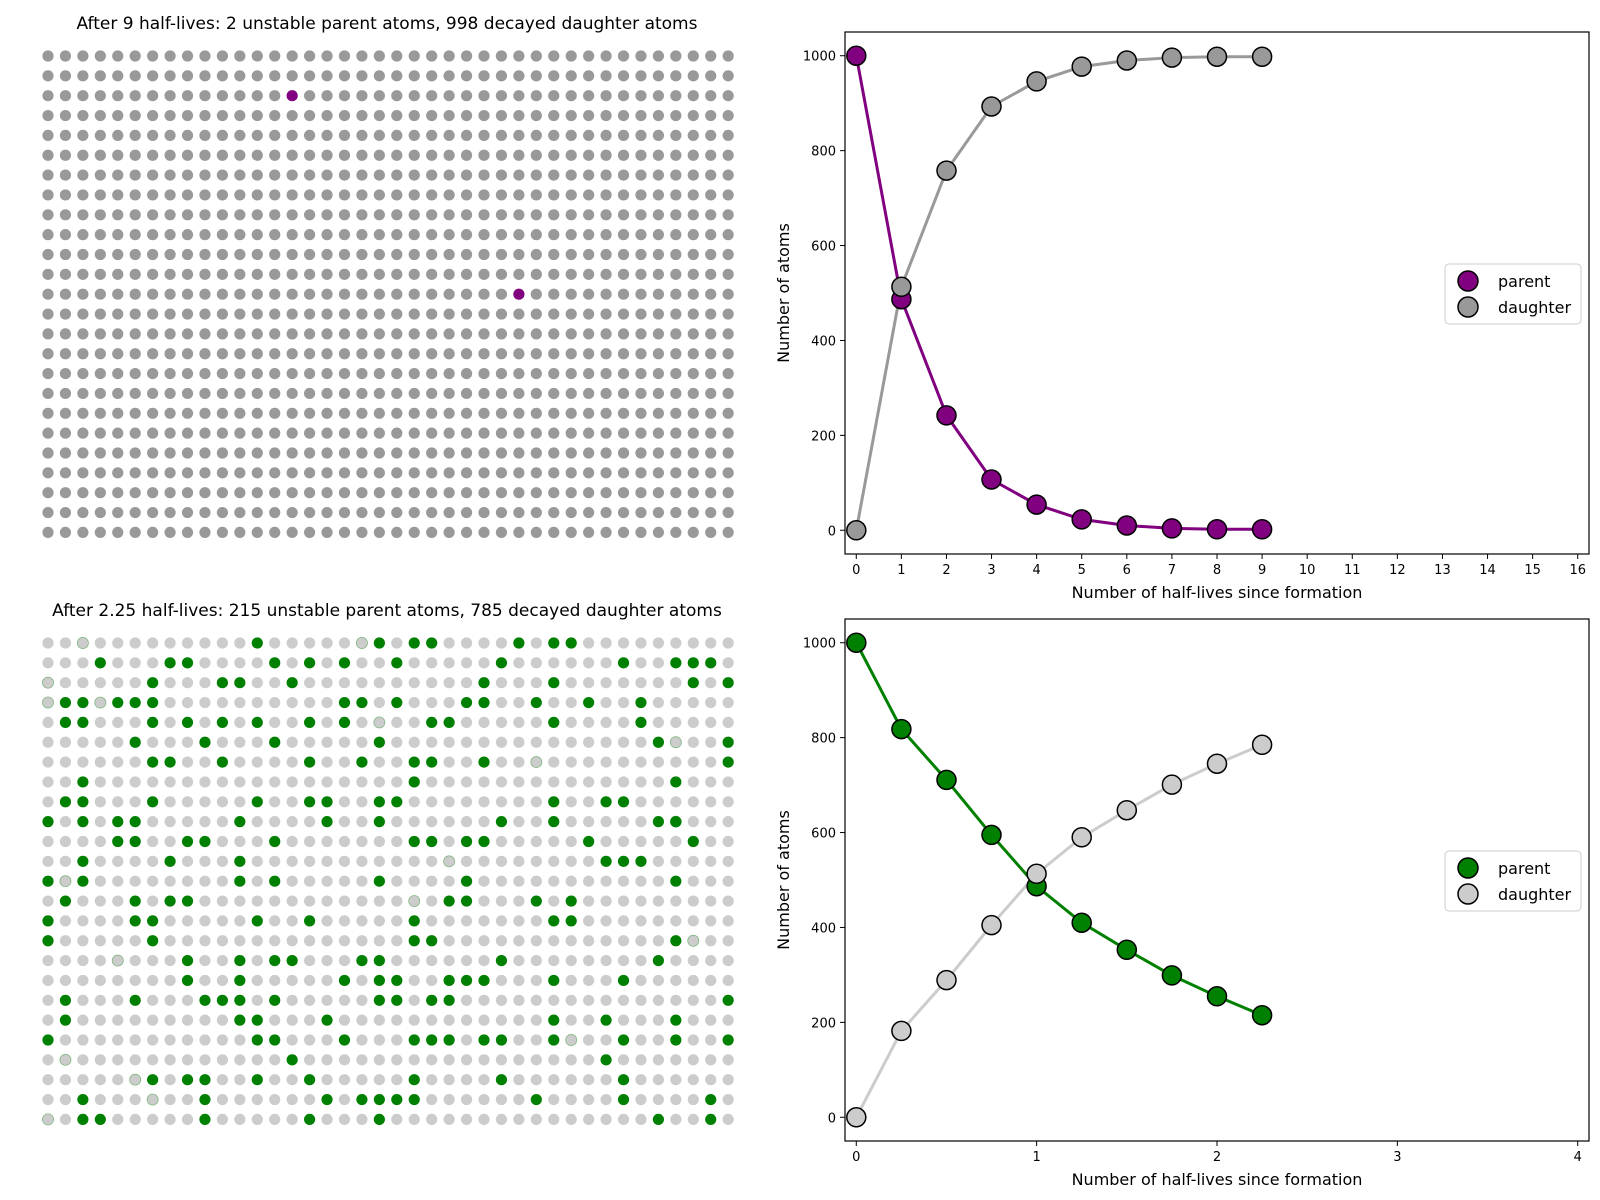 This screenshot has width=1600, height=1200. Describe the element at coordinates (1172, 570) in the screenshot. I see `x-tick-label: 7` at that location.